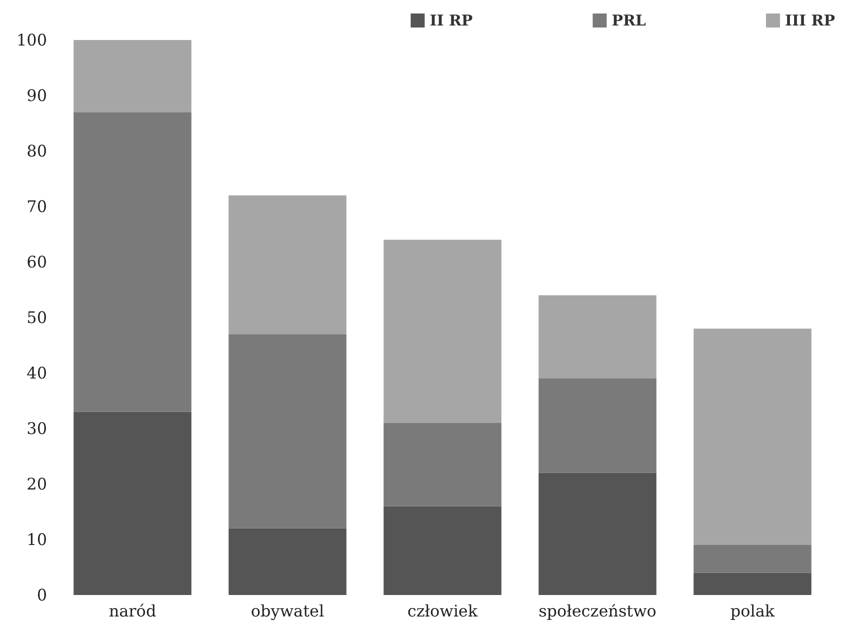 The width and height of the screenshot is (850, 635). Describe the element at coordinates (287, 611) in the screenshot. I see `x-tick-label: obywatel` at that location.